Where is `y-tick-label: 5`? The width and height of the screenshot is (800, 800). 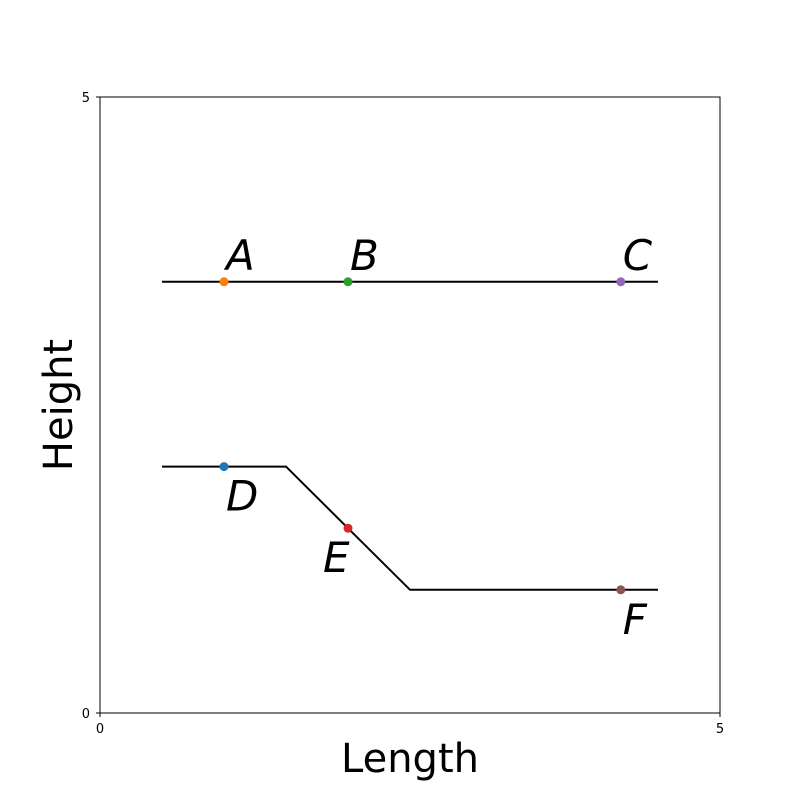
y-tick-label: 5 is located at coordinates (86, 98).